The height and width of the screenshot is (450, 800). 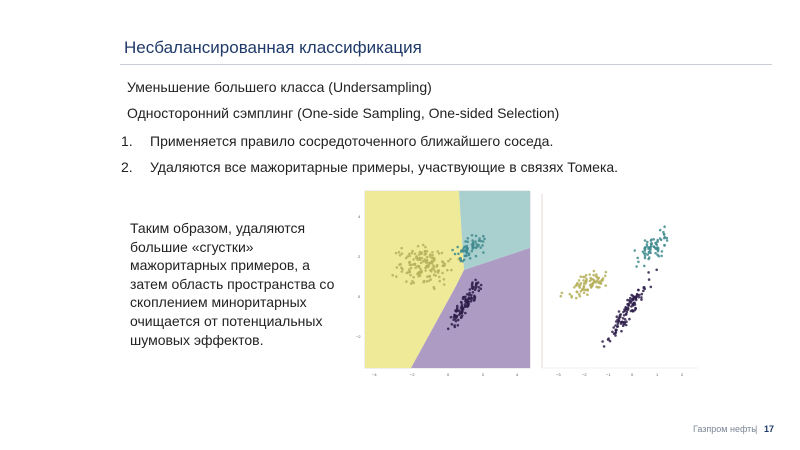 What do you see at coordinates (374, 374) in the screenshot?
I see `svg-text: −4` at bounding box center [374, 374].